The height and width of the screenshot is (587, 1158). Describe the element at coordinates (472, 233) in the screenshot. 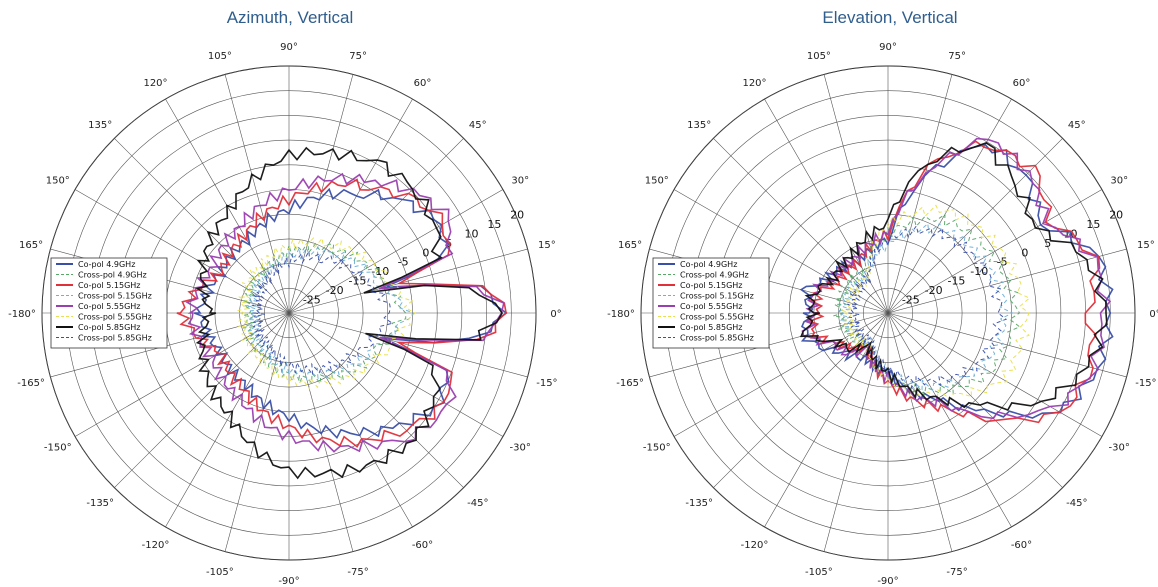

I see `radial-tick-label: 10` at that location.